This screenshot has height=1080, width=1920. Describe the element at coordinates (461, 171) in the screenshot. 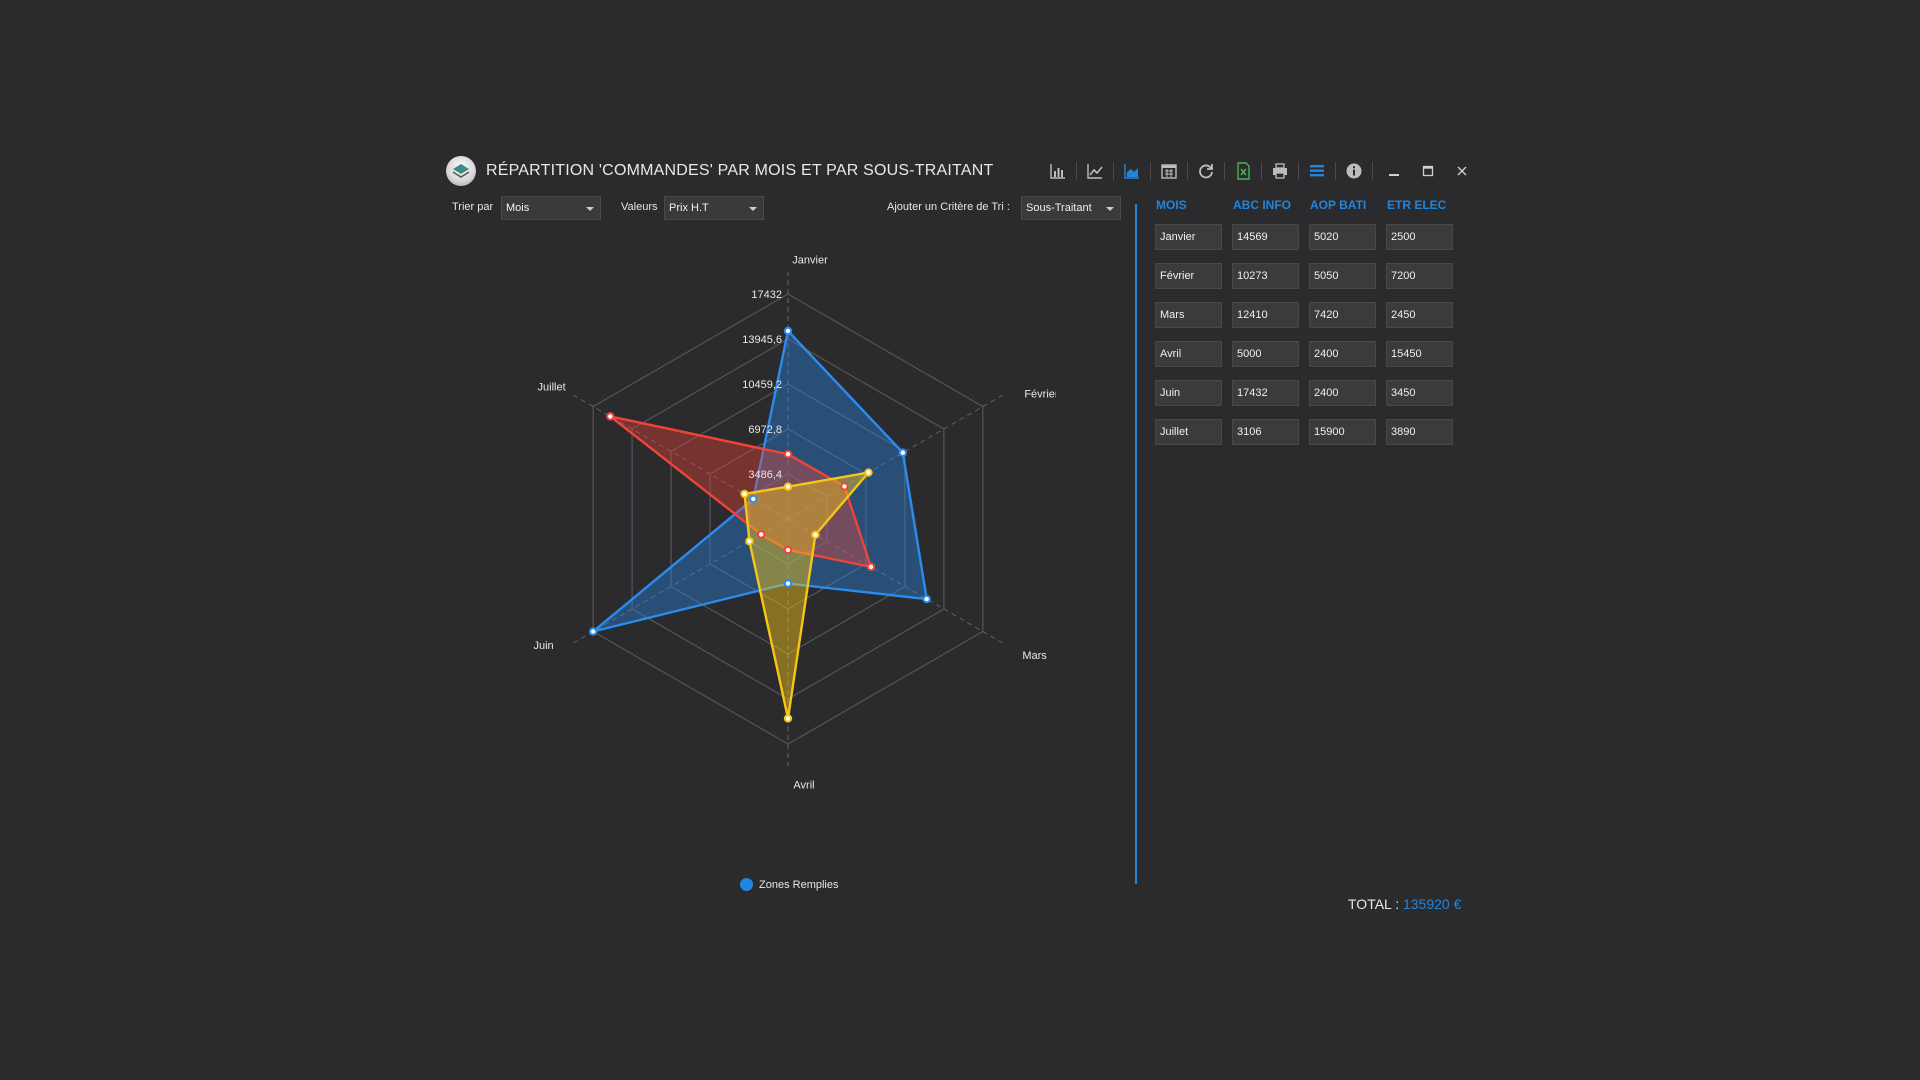

I see `app-logo-icon` at that location.